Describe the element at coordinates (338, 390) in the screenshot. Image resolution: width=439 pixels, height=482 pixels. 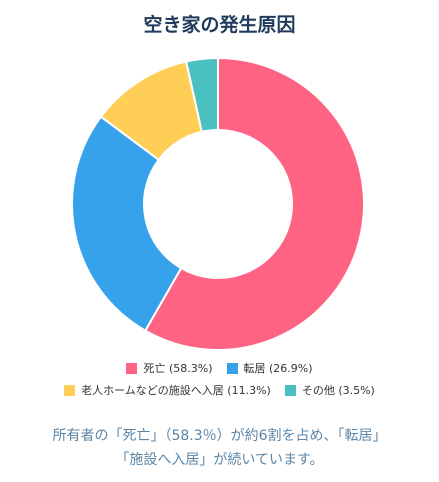
I see `legend-label-other: その他 (3.5%)` at that location.